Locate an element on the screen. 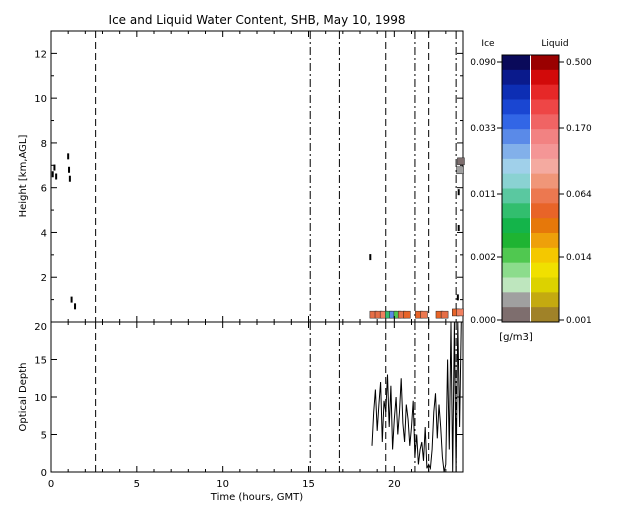 This screenshot has height=512, width=640. colorbar-frame is located at coordinates (530, 188).